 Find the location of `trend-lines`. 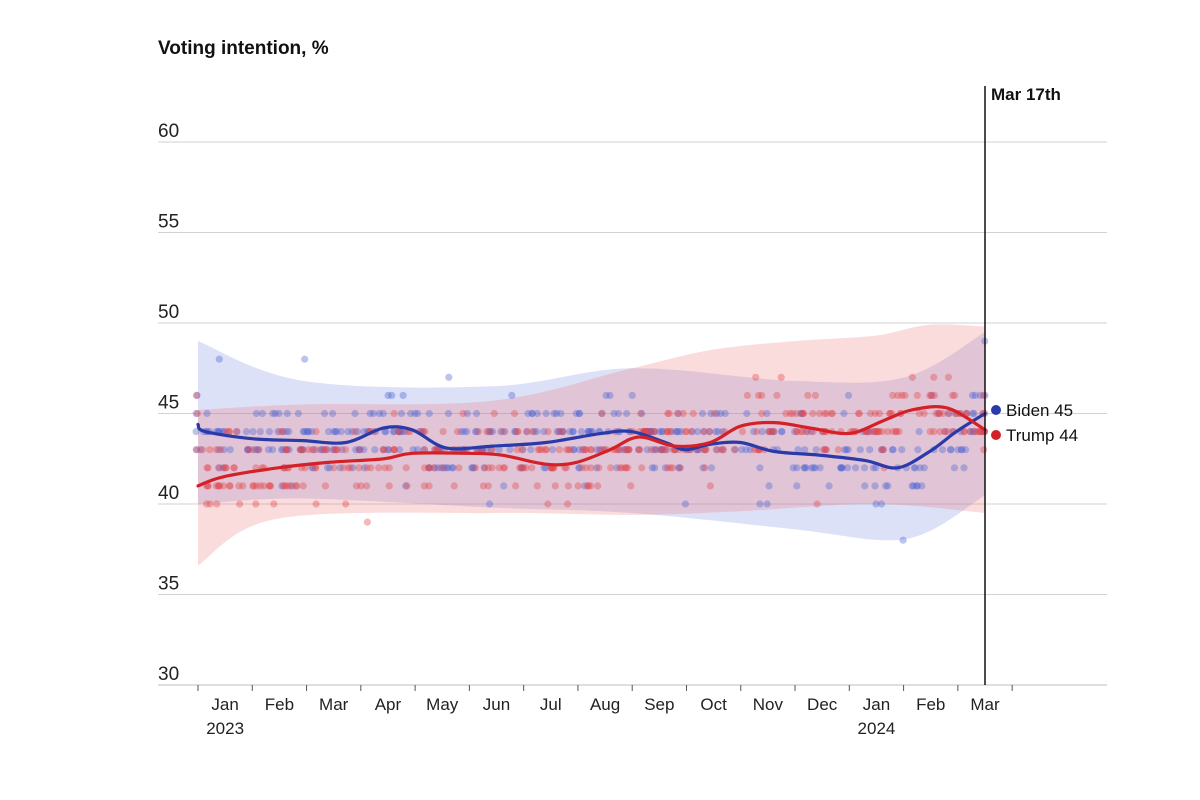

trend-lines is located at coordinates (591, 446).